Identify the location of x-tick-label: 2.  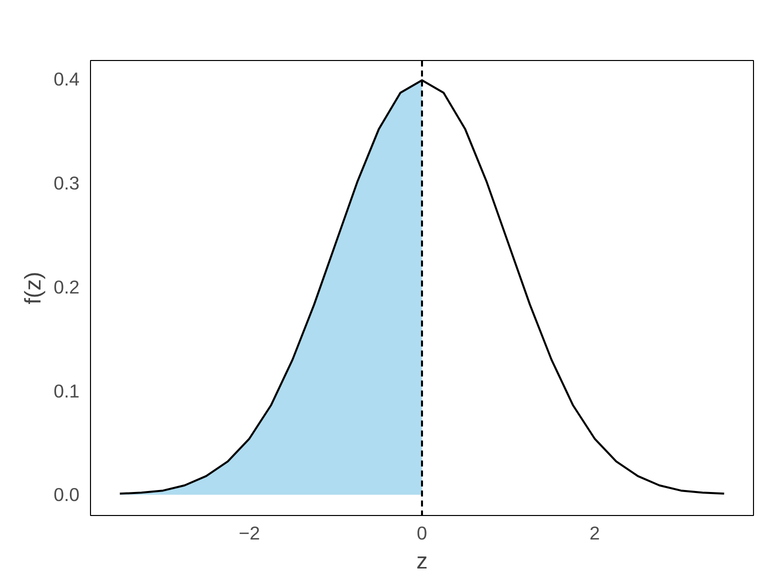
(594, 533).